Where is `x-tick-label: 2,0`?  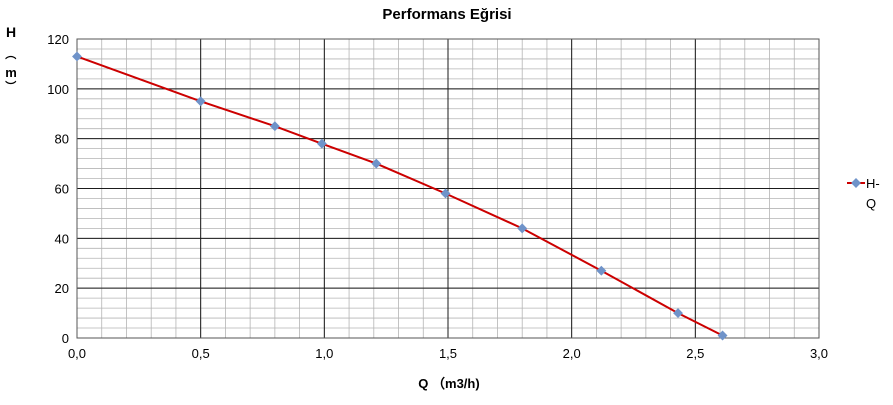 x-tick-label: 2,0 is located at coordinates (572, 353).